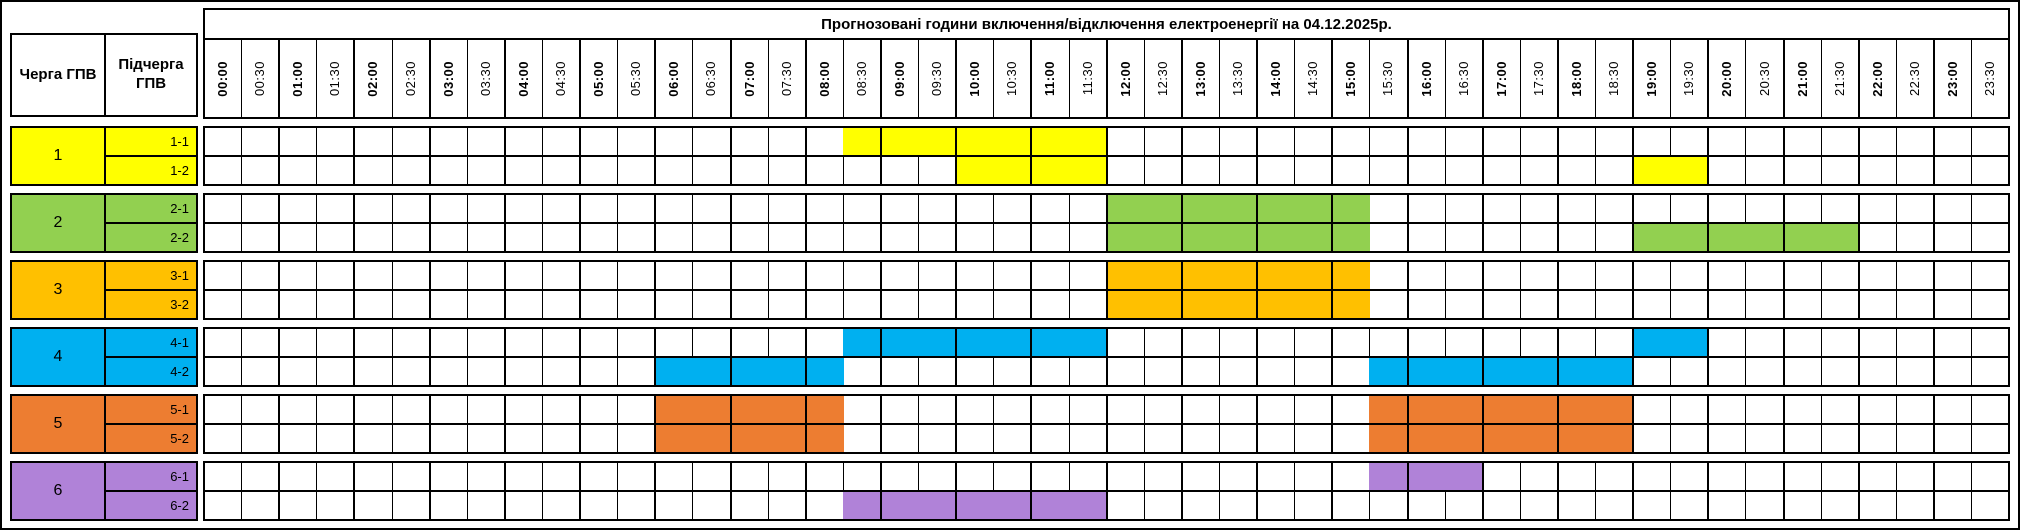 Image resolution: width=2020 pixels, height=530 pixels. I want to click on time-label-cell: 19:30, so click(1688, 78).